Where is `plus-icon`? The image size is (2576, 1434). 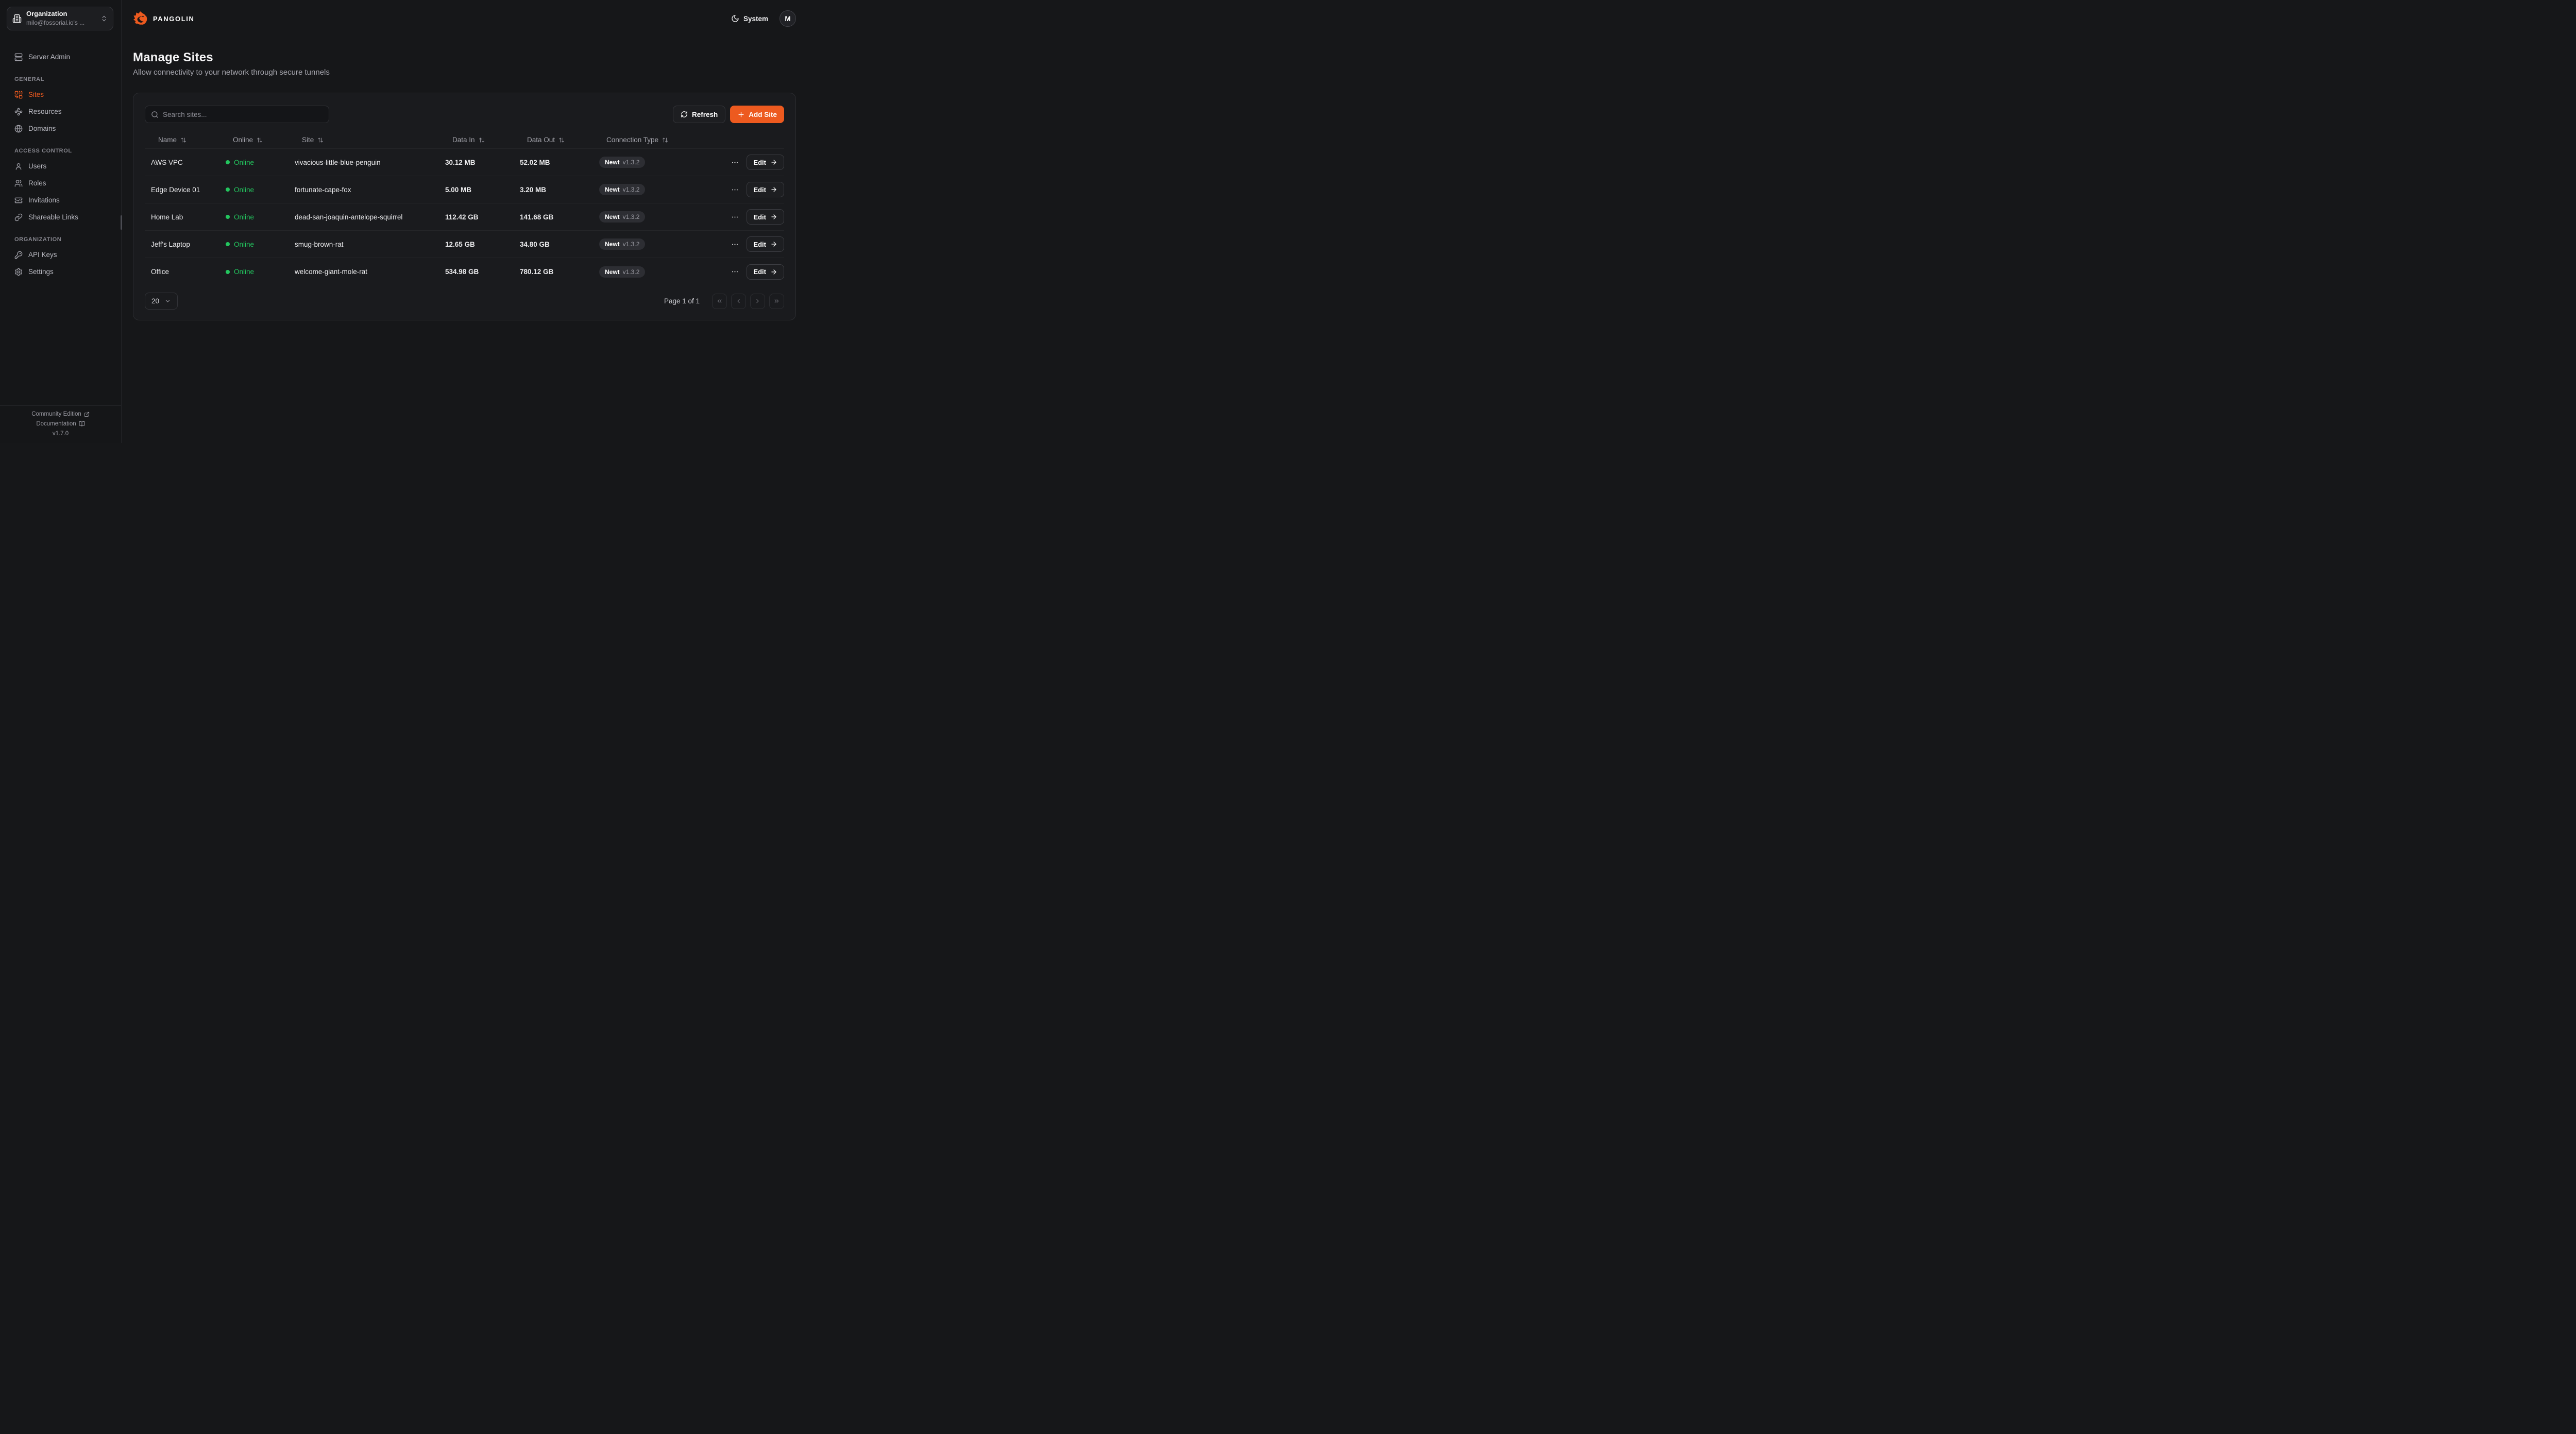 plus-icon is located at coordinates (741, 114).